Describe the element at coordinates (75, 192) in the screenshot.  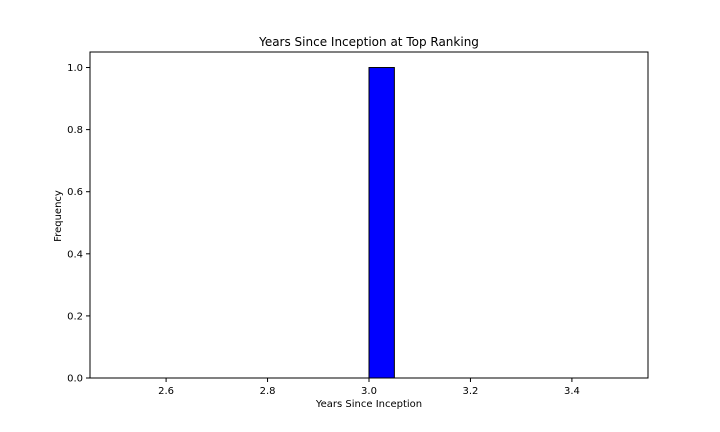
I see `y-tick-label-3: 0.6` at that location.